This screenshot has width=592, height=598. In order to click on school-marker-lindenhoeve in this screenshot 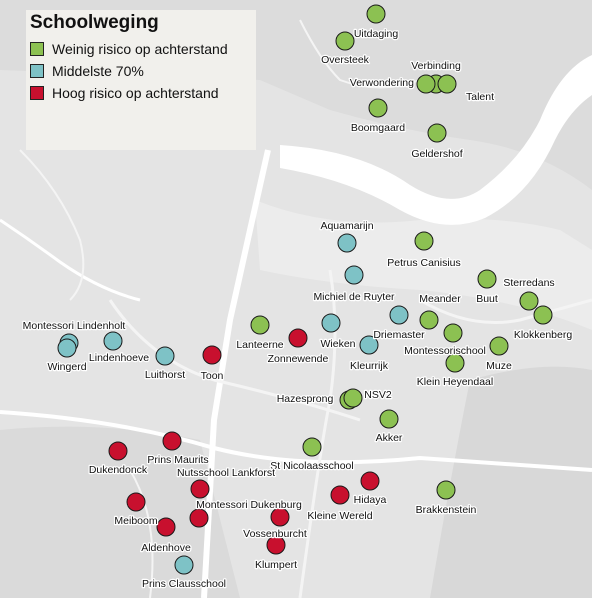, I will do `click(113, 341)`.